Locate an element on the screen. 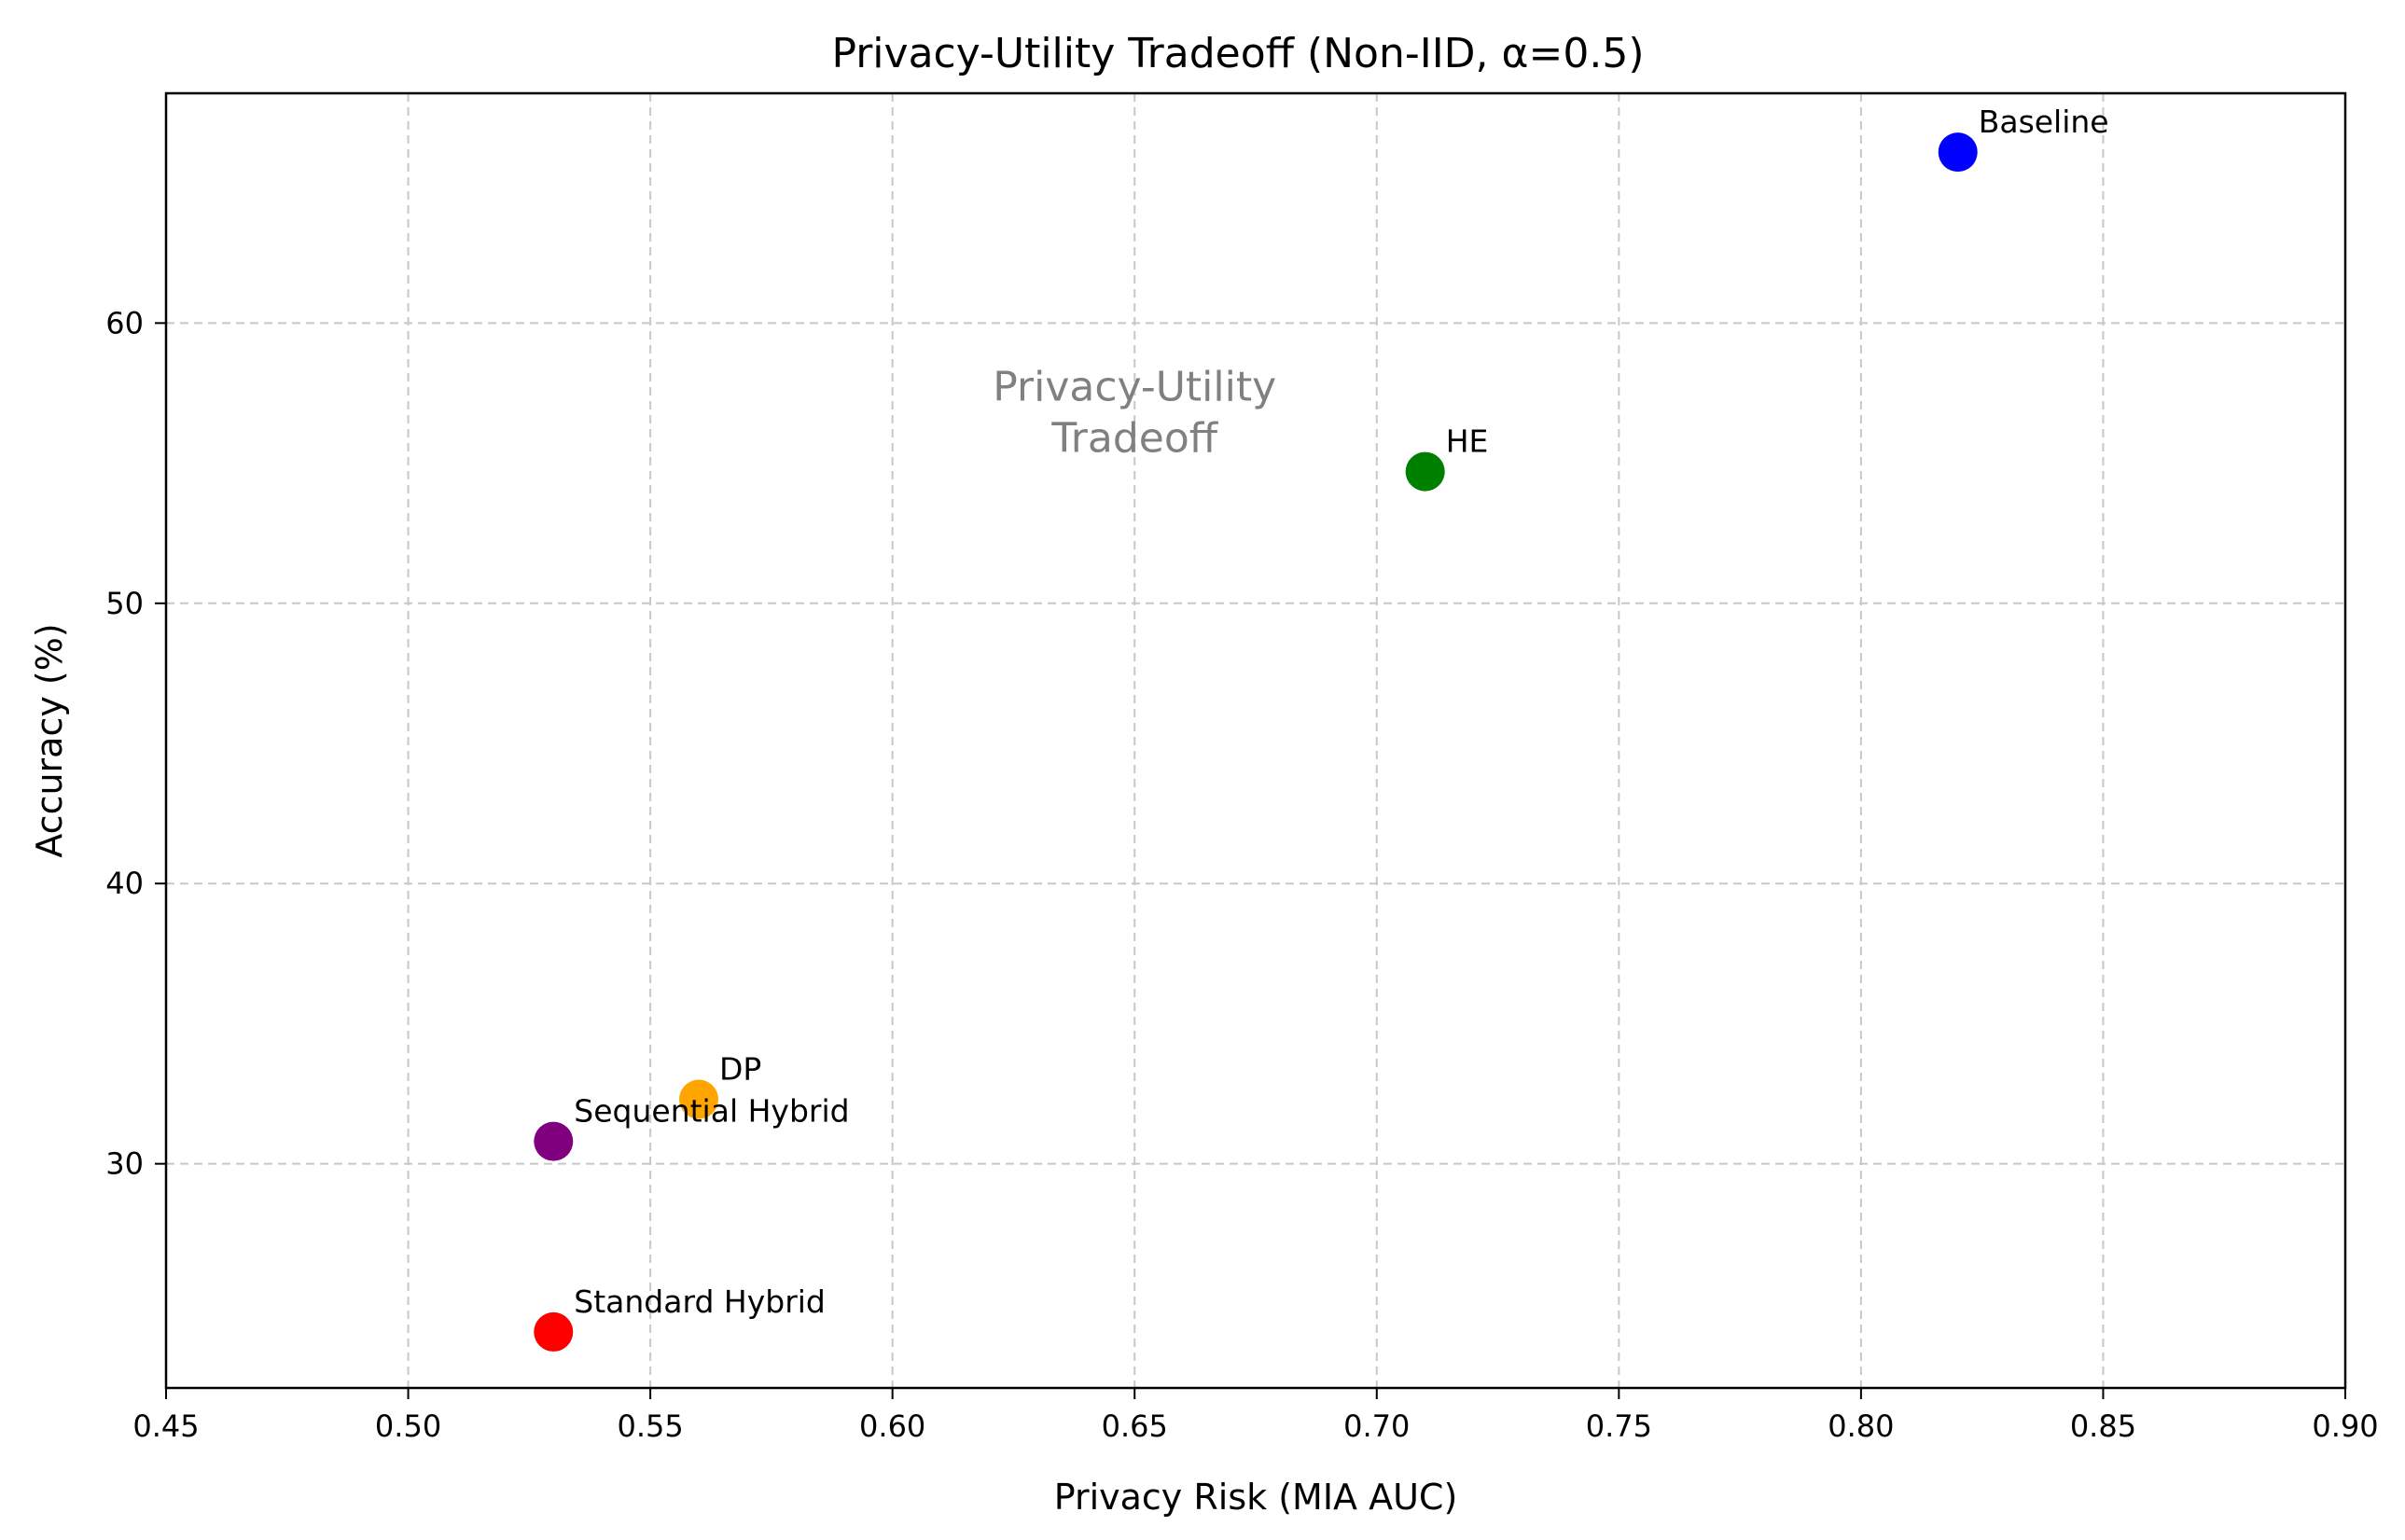 The width and height of the screenshot is (2405, 1540). x-tick-label: 0.70 is located at coordinates (1376, 1426).